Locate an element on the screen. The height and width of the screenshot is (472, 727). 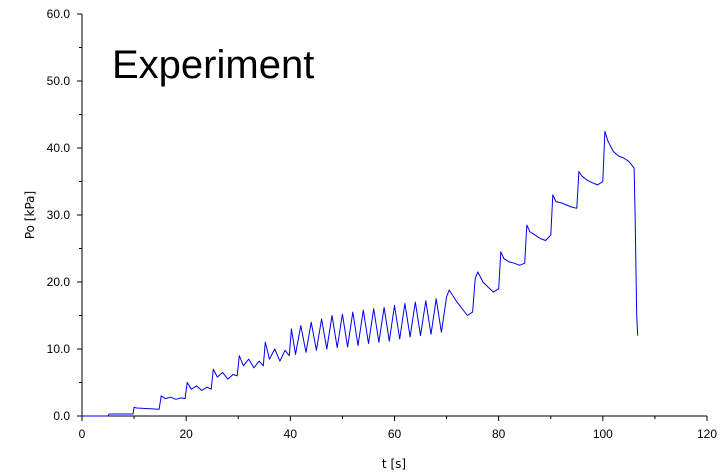
x-tick-label: 120 is located at coordinates (707, 434).